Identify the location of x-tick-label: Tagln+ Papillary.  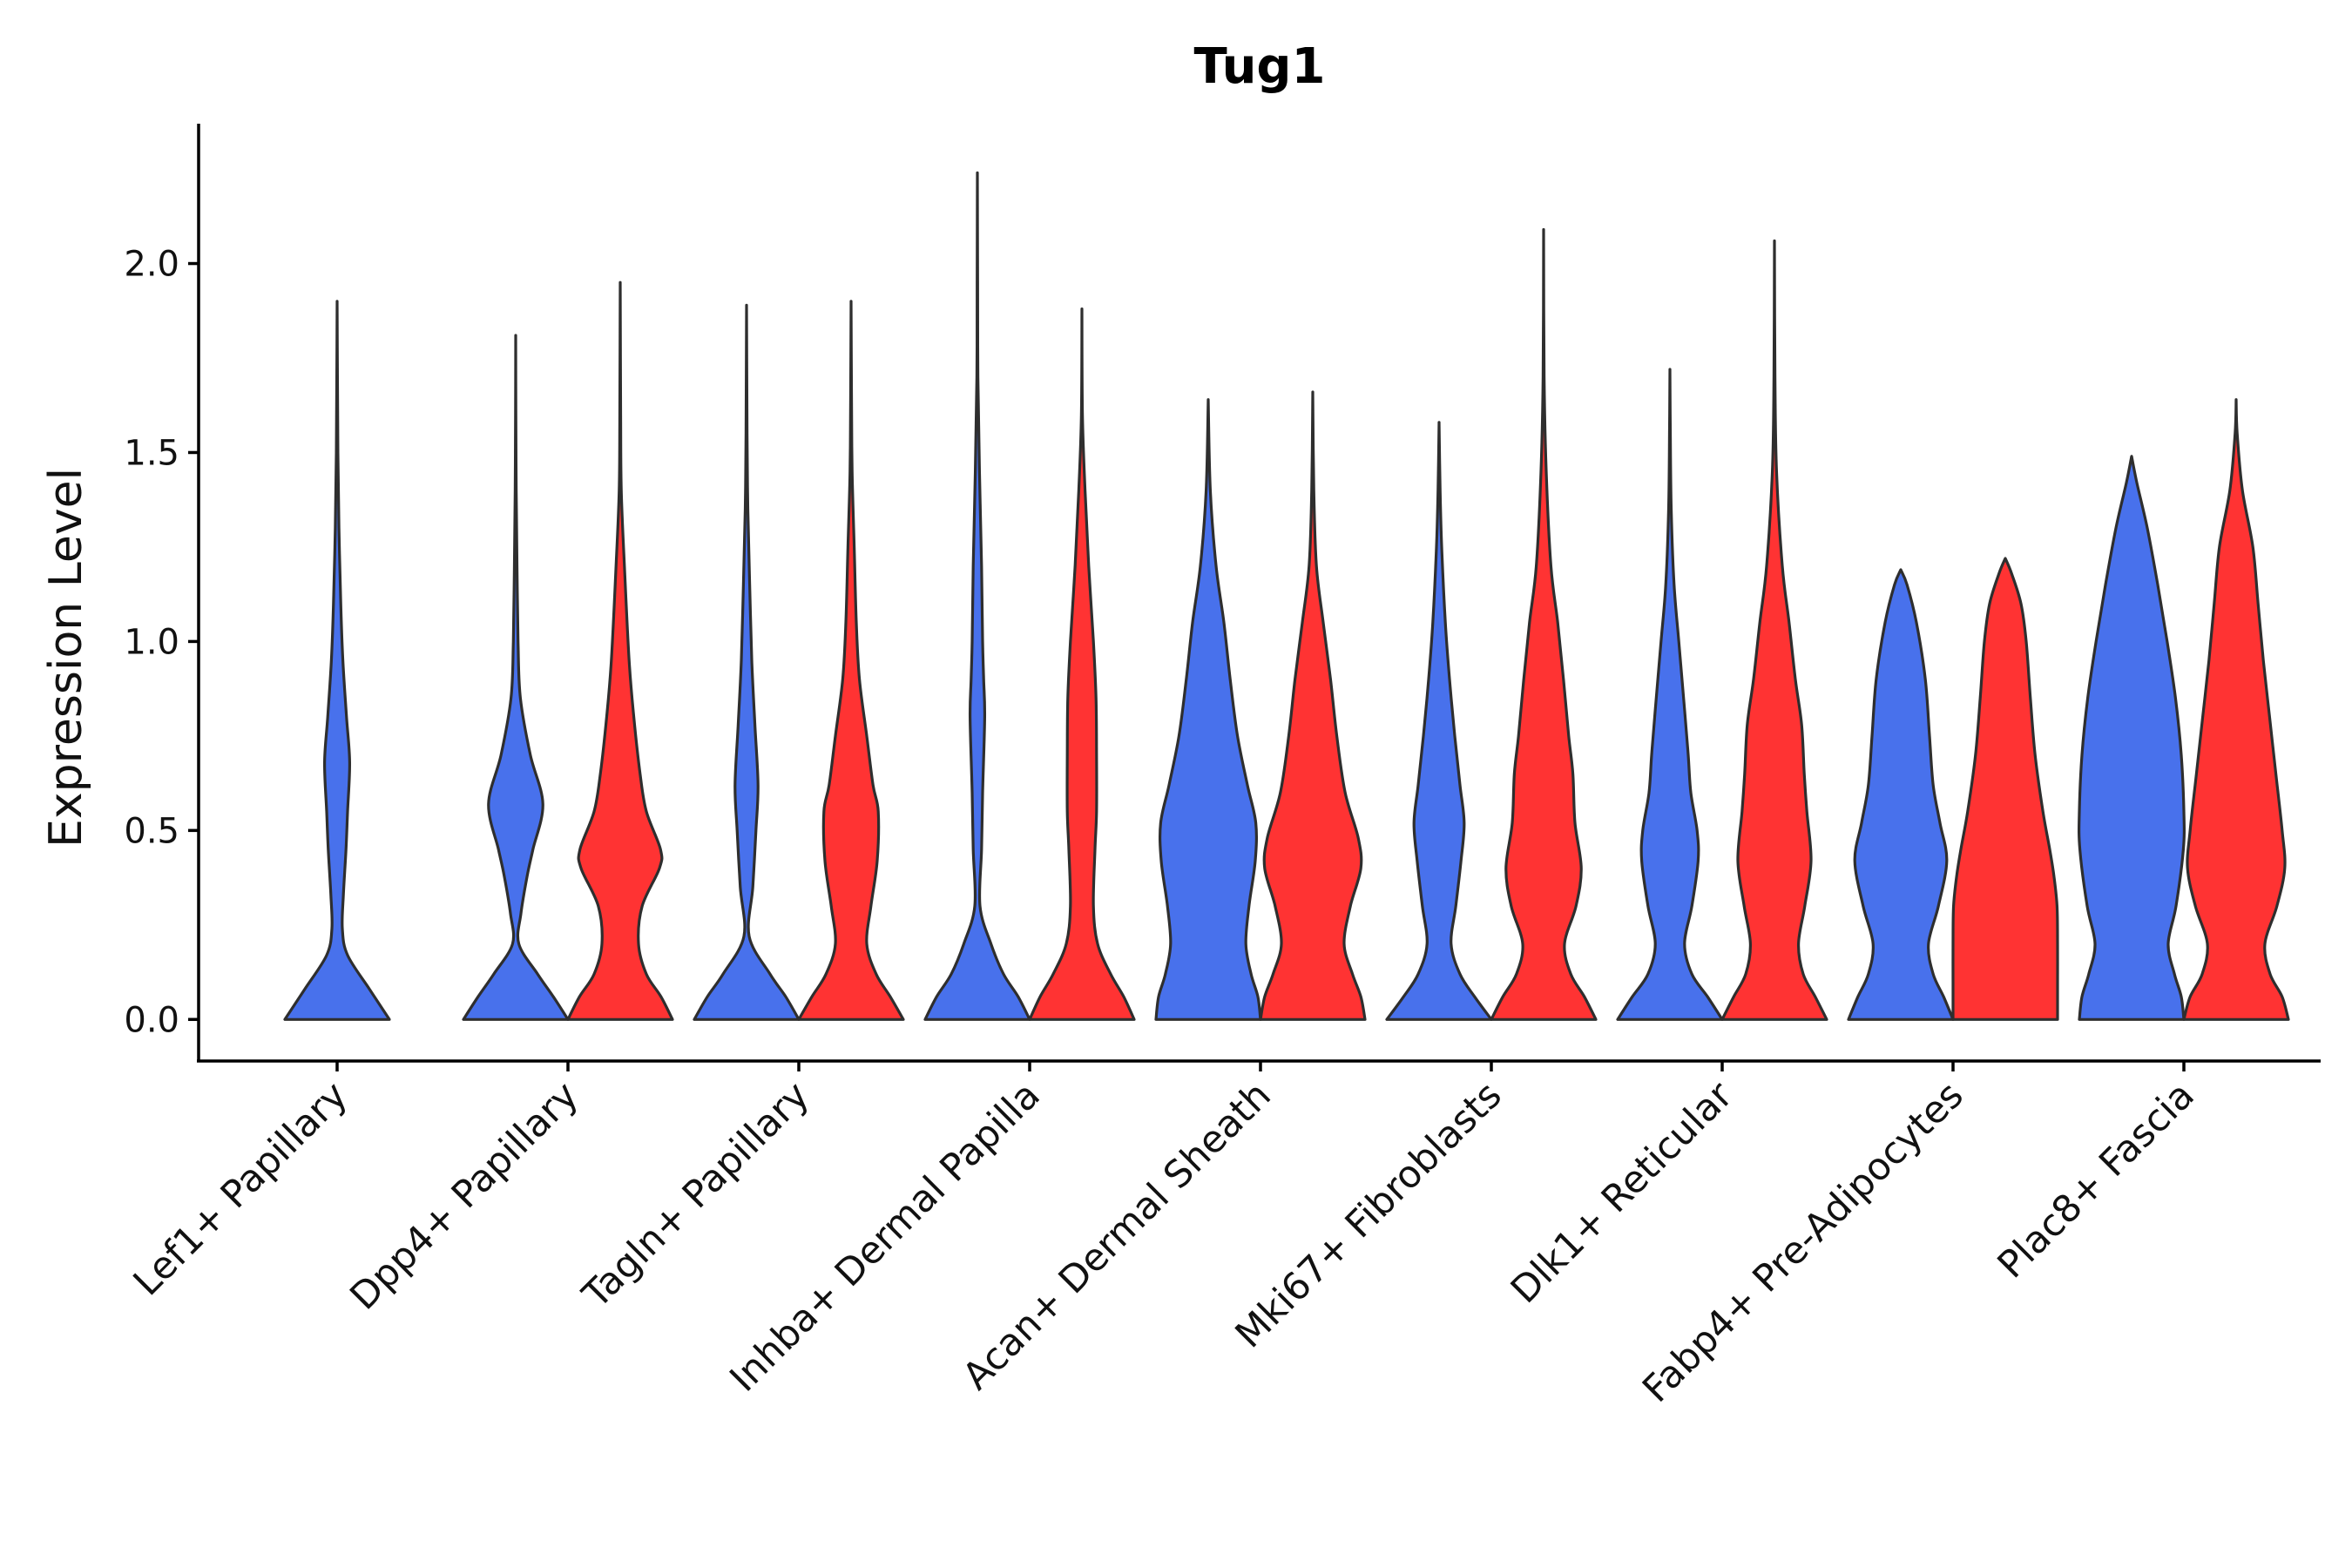
(696, 1195).